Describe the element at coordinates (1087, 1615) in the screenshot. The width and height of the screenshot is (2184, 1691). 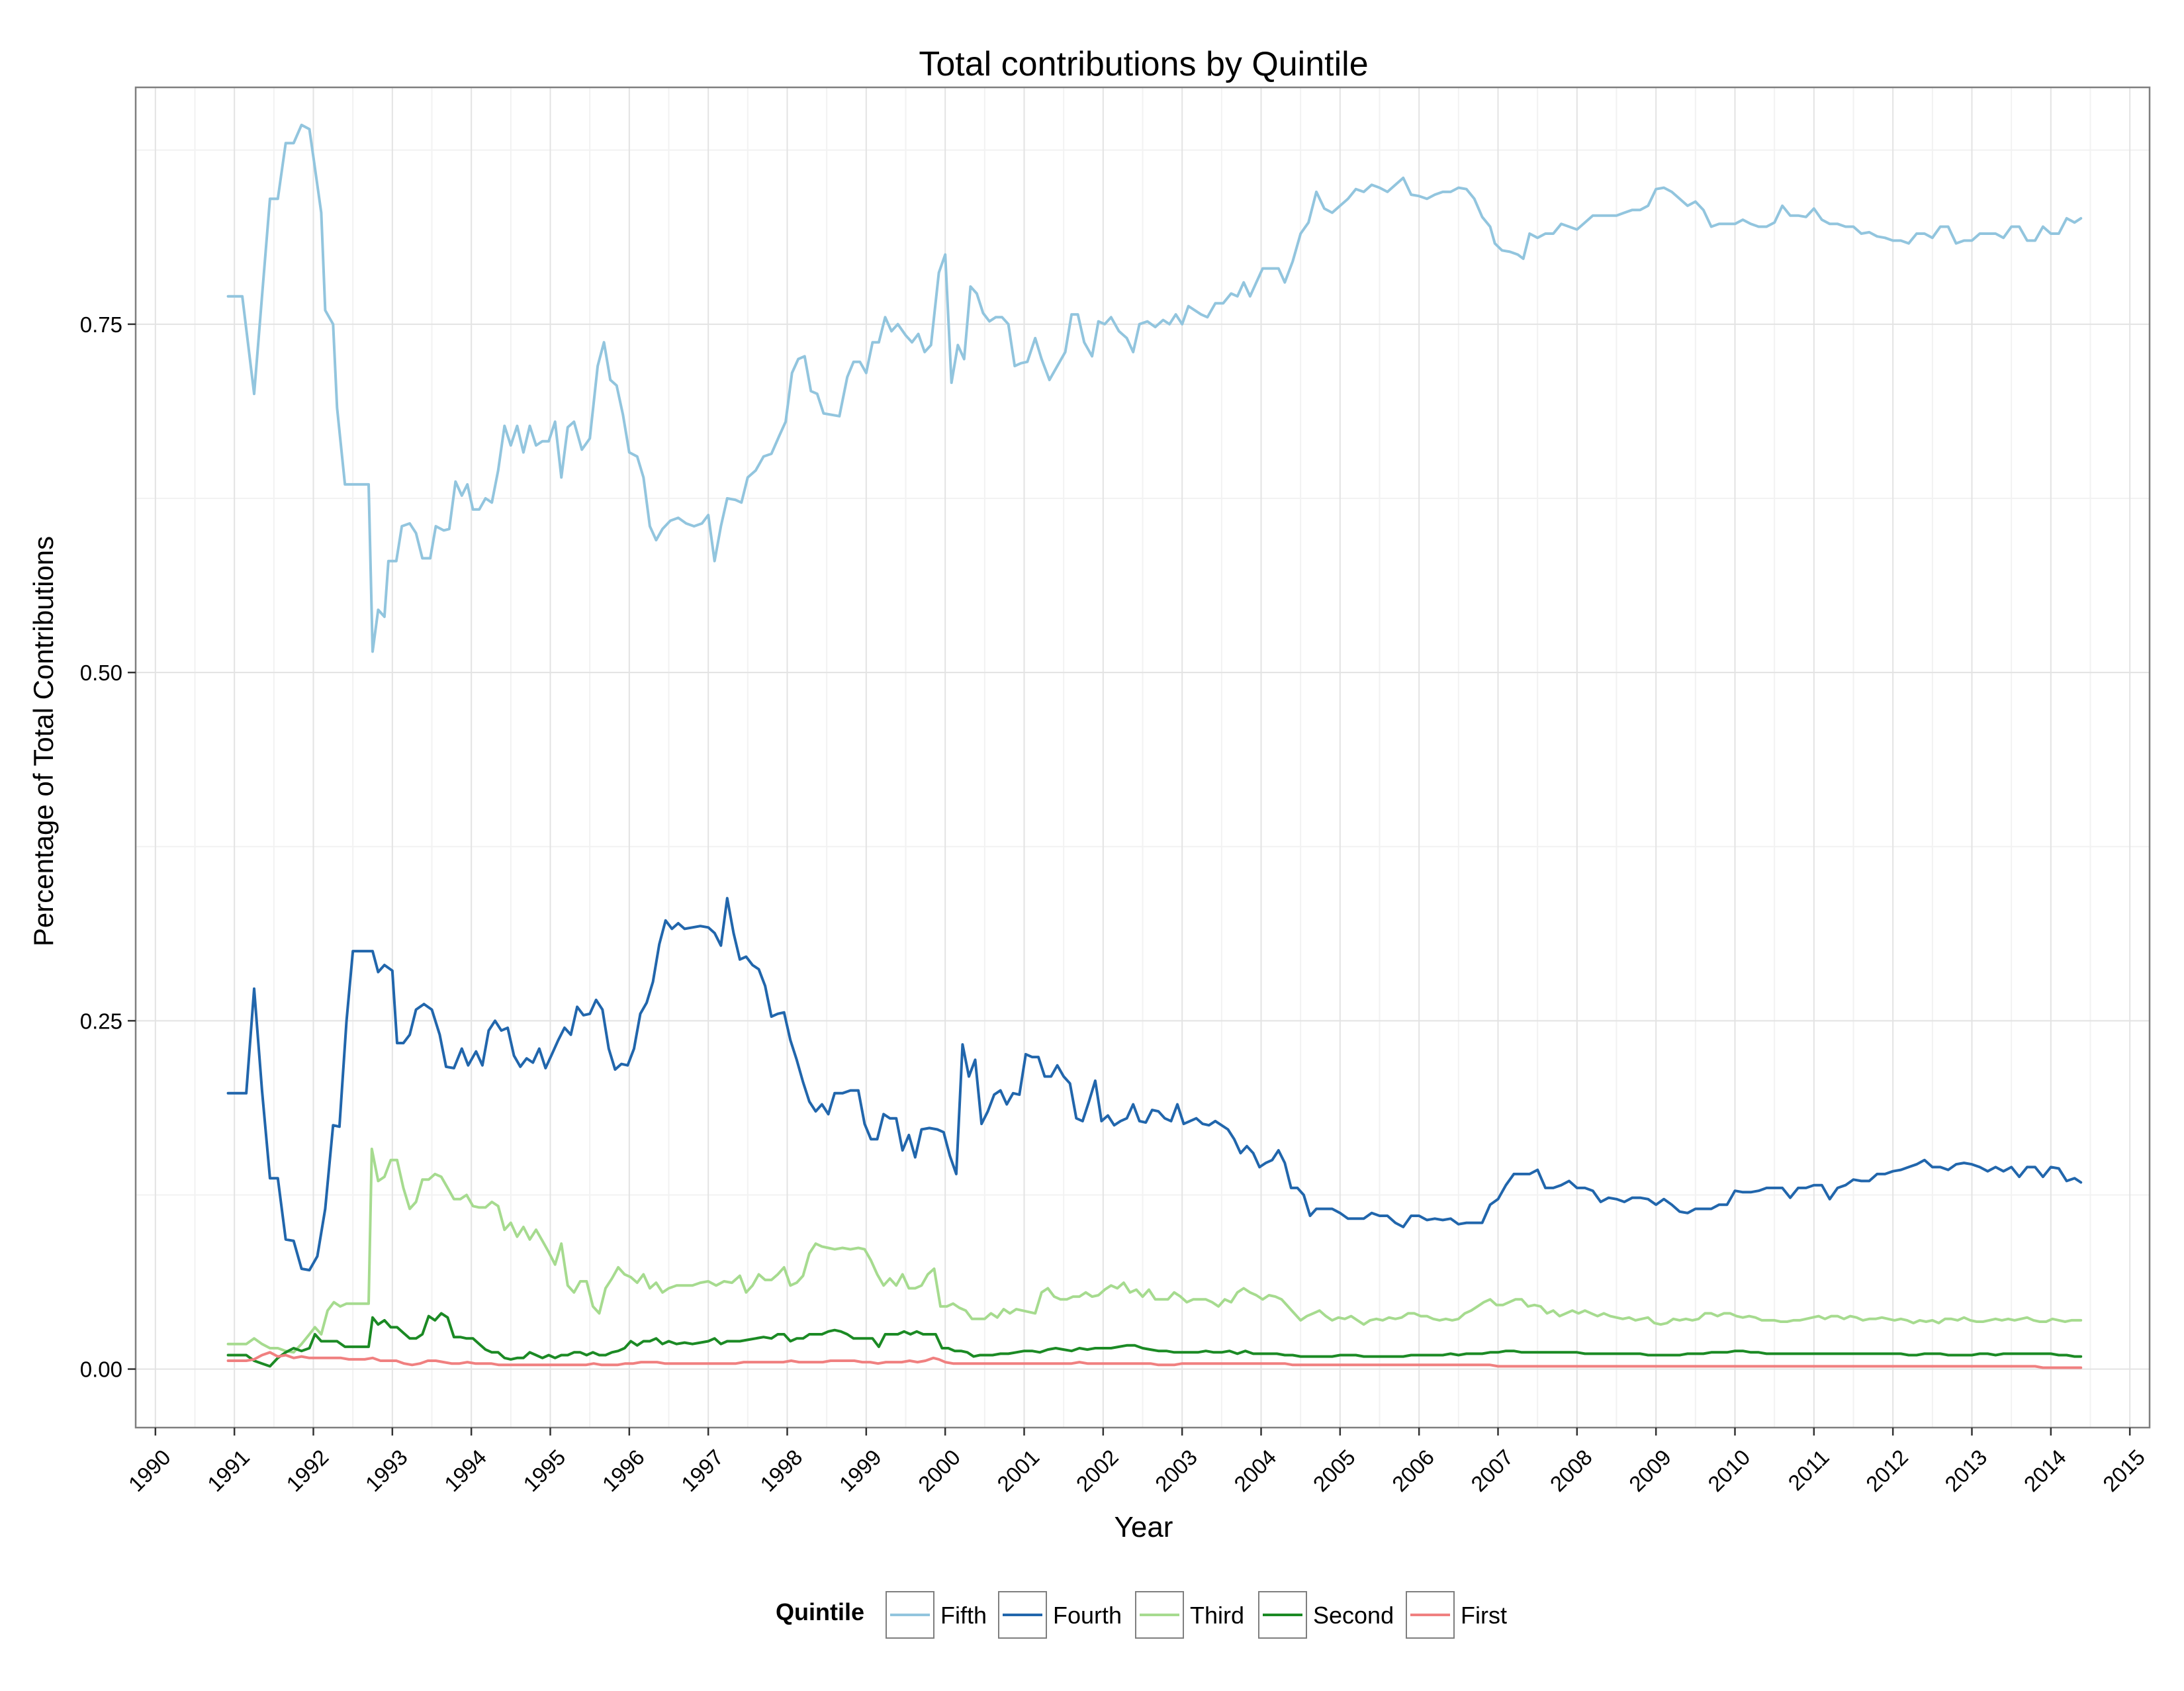
I see `legend-label-fourth: Fourth` at that location.